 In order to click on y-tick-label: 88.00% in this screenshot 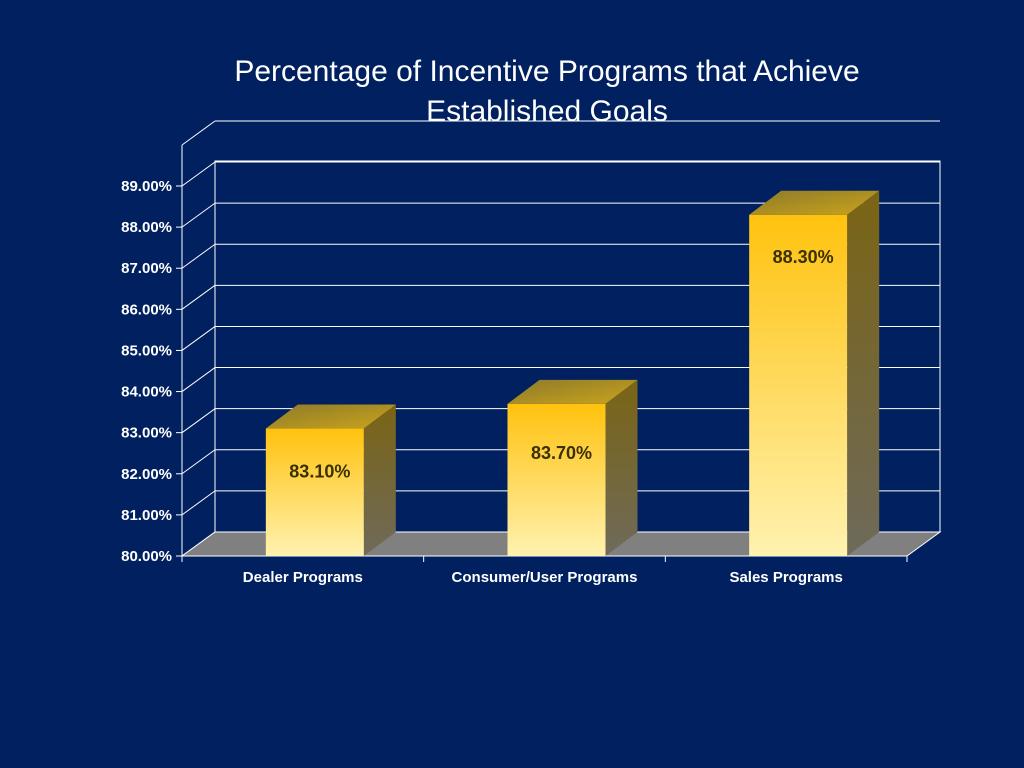, I will do `click(146, 227)`.